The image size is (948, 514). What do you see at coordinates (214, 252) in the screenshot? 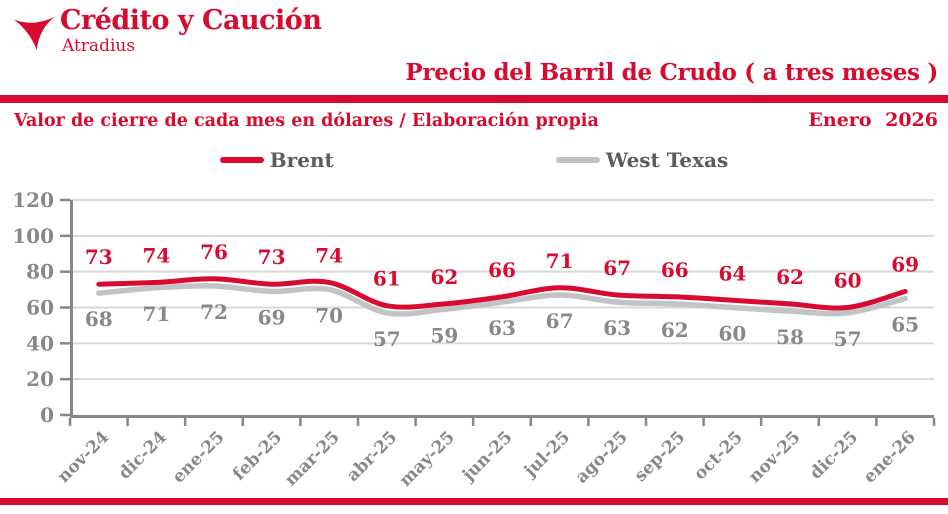
I see `svg-text: 76` at bounding box center [214, 252].